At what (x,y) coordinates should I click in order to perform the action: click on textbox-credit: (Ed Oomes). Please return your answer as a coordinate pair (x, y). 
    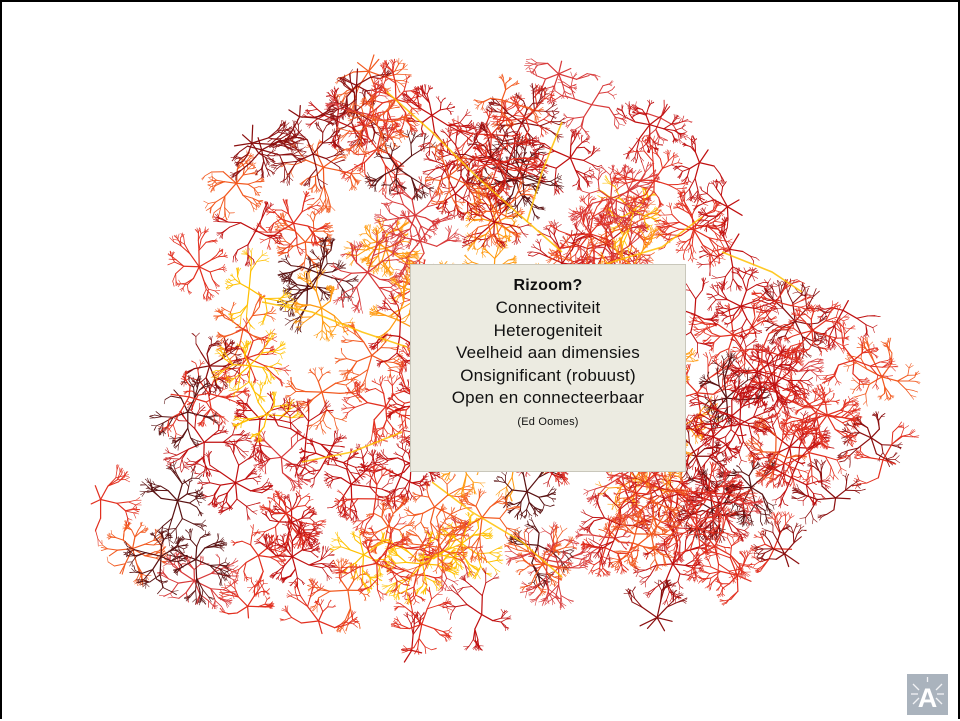
    Looking at the image, I should click on (548, 422).